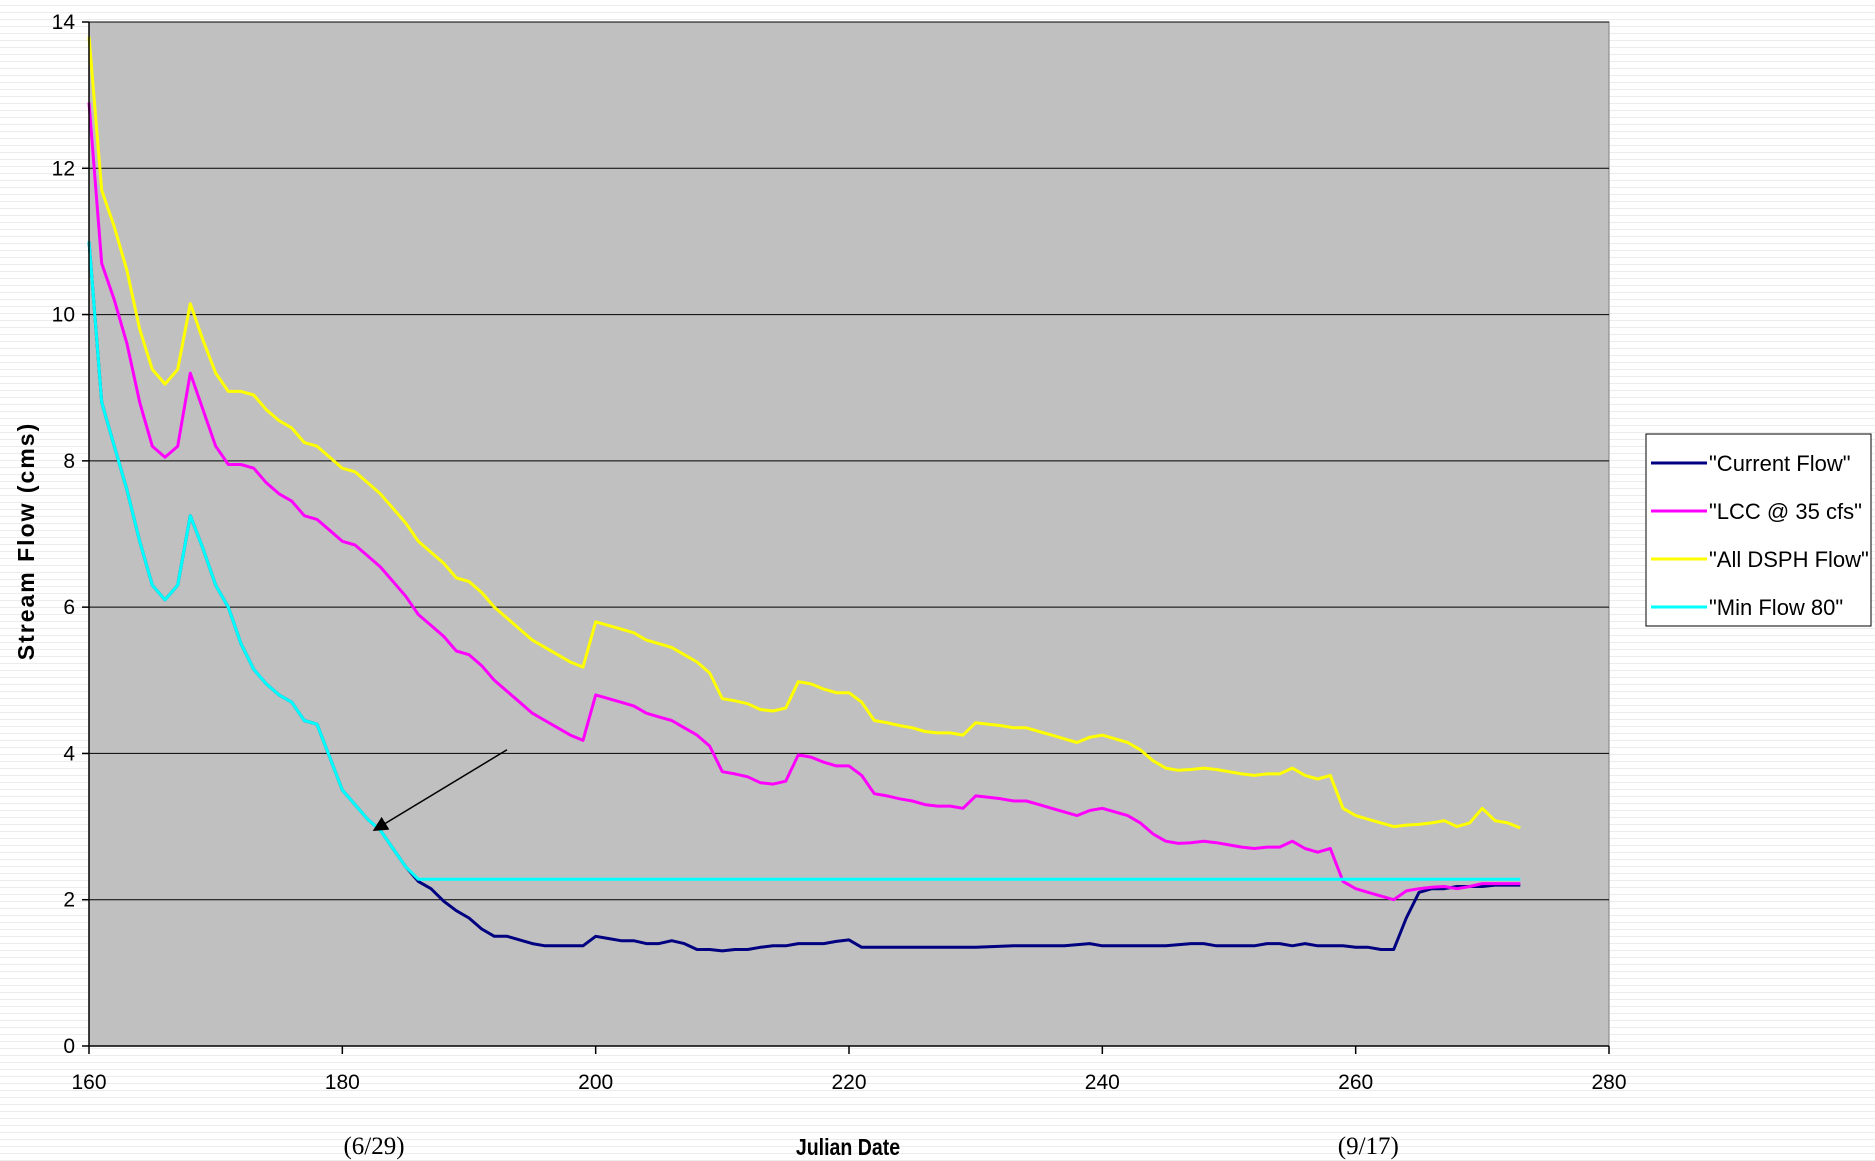 The width and height of the screenshot is (1875, 1161). Describe the element at coordinates (63, 168) in the screenshot. I see `y-tick-label-6: 12` at that location.